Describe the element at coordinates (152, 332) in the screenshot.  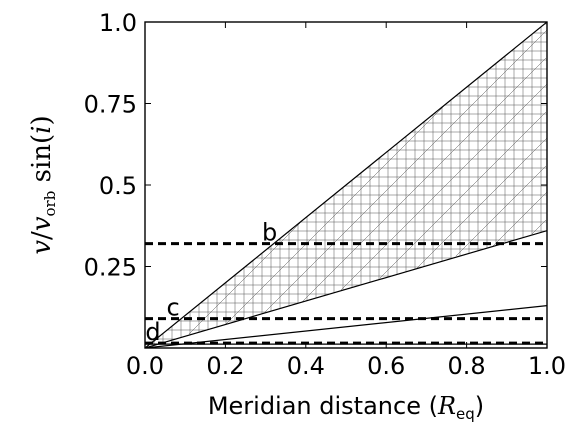
I see `annotation-d: d` at that location.